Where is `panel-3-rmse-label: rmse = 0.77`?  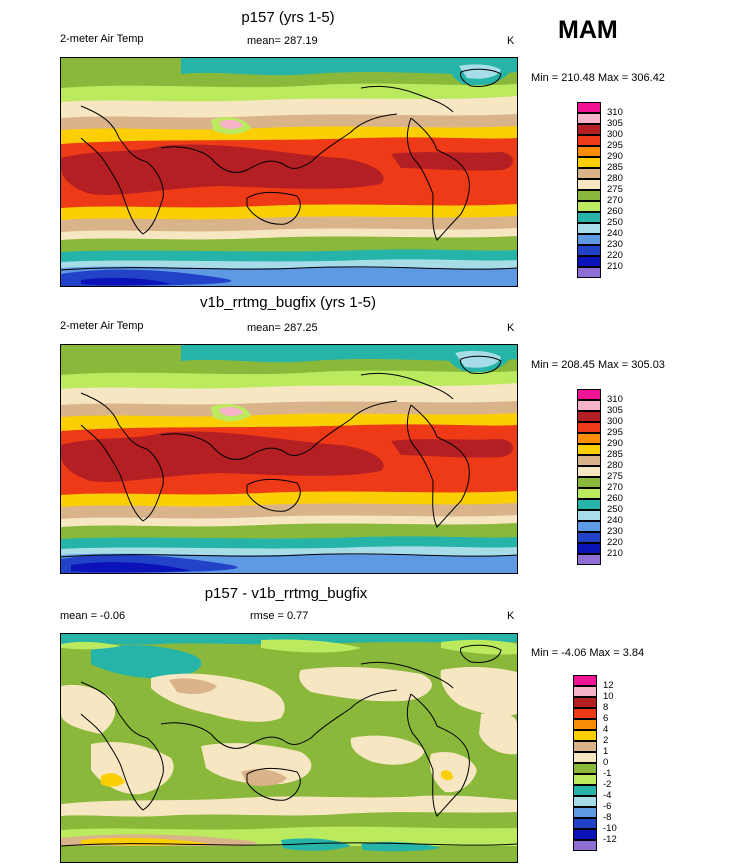 panel-3-rmse-label: rmse = 0.77 is located at coordinates (279, 616).